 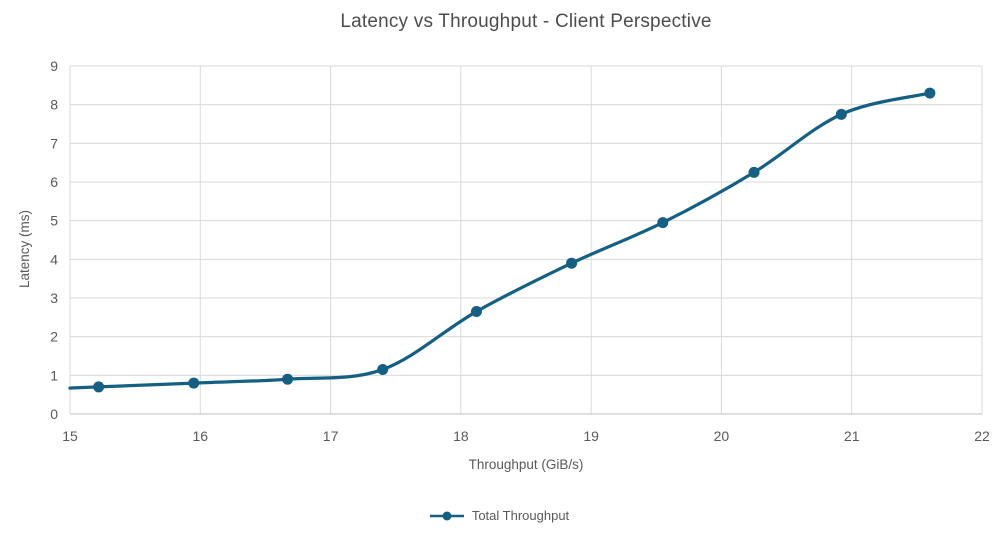 I want to click on y-tick-label: 4, so click(x=54, y=259).